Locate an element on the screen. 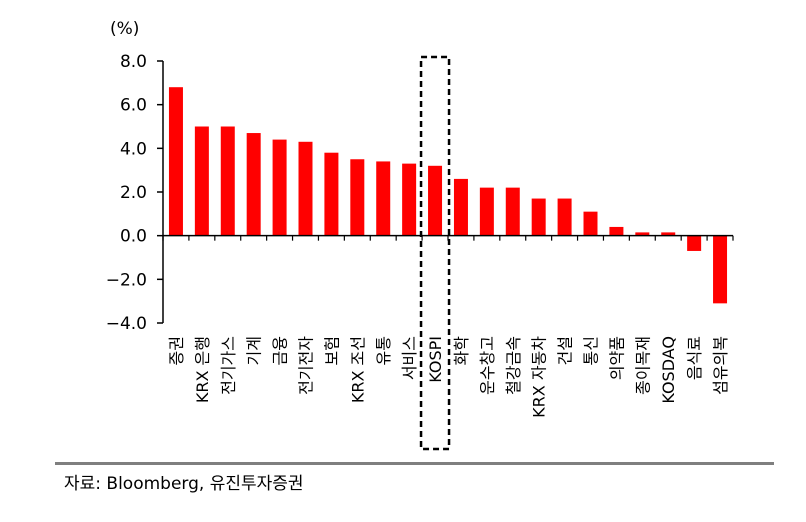 The height and width of the screenshot is (522, 806). y-tick-label: 8.0 is located at coordinates (133, 62).